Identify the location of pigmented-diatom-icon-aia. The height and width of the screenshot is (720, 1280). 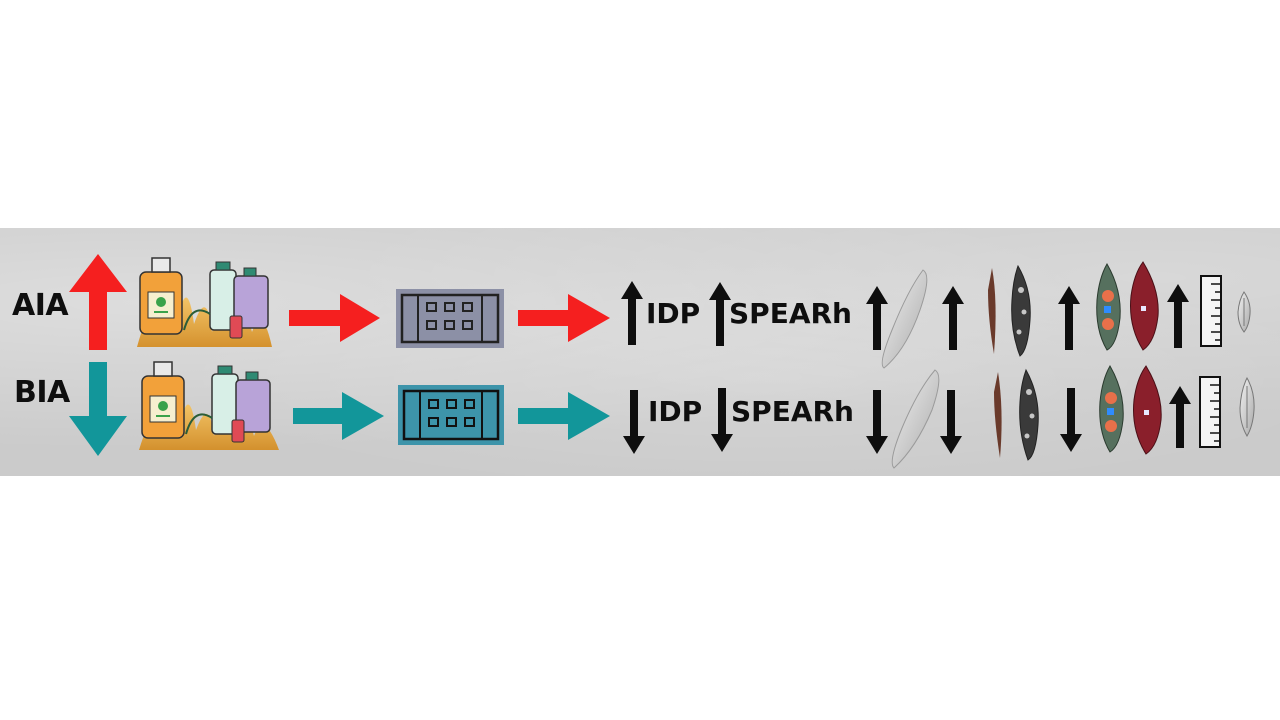
(1127, 306).